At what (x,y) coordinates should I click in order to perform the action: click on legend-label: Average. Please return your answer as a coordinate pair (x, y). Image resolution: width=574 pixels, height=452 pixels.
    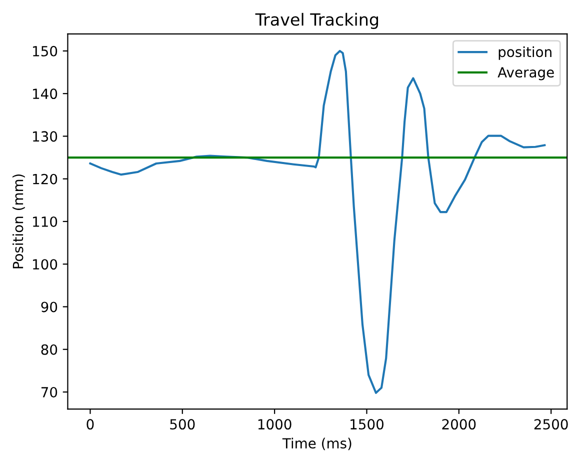
    Looking at the image, I should click on (526, 73).